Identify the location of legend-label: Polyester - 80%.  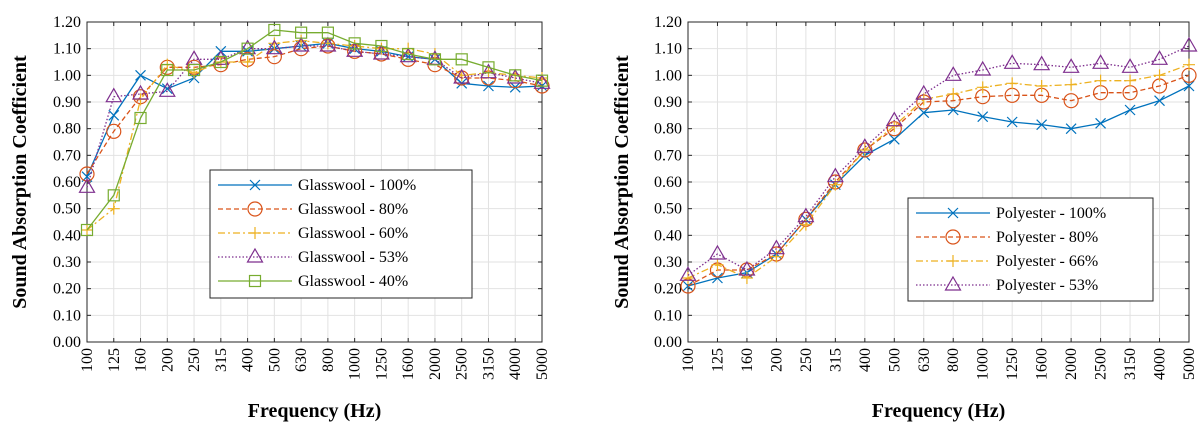
(1047, 237).